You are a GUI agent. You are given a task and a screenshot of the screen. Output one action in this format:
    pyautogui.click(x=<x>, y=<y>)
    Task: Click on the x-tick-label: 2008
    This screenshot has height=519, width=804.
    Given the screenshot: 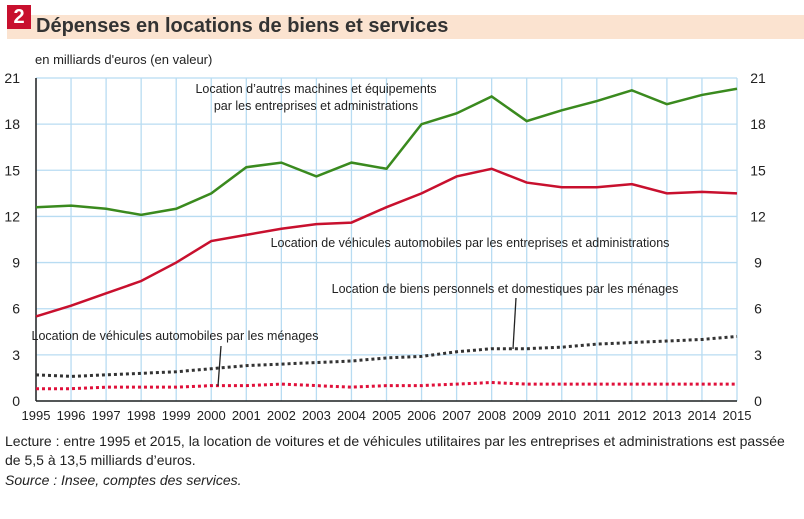 What is the action you would take?
    pyautogui.click(x=491, y=415)
    